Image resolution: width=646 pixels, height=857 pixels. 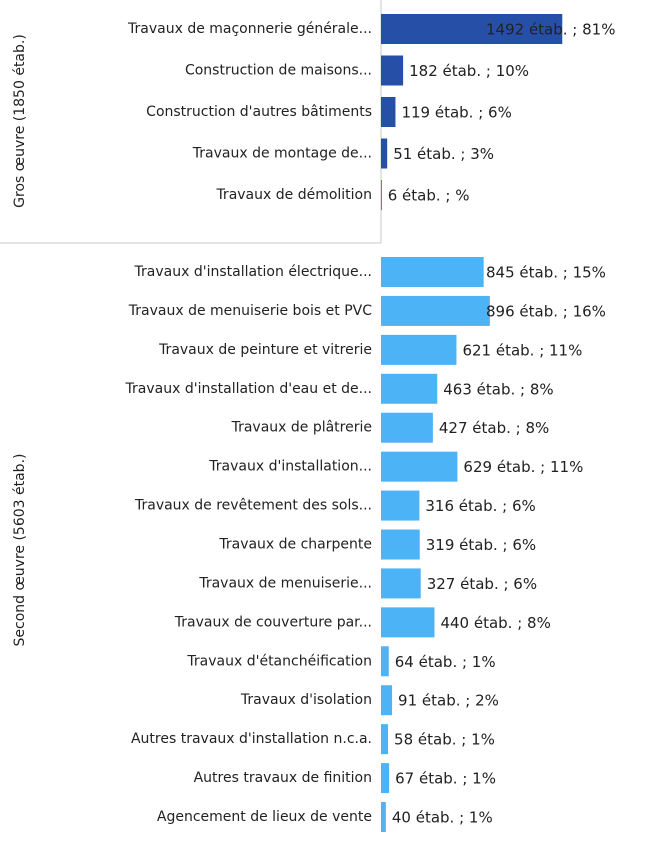 What do you see at coordinates (293, 195) in the screenshot?
I see `category-label: Travaux de démolition` at bounding box center [293, 195].